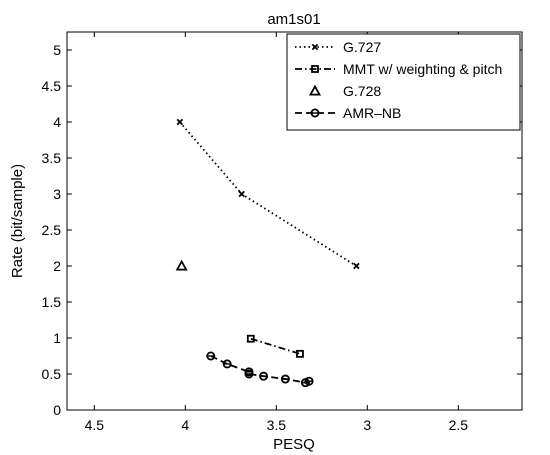  What do you see at coordinates (277, 425) in the screenshot?
I see `x-tick-label: 3.5` at bounding box center [277, 425].